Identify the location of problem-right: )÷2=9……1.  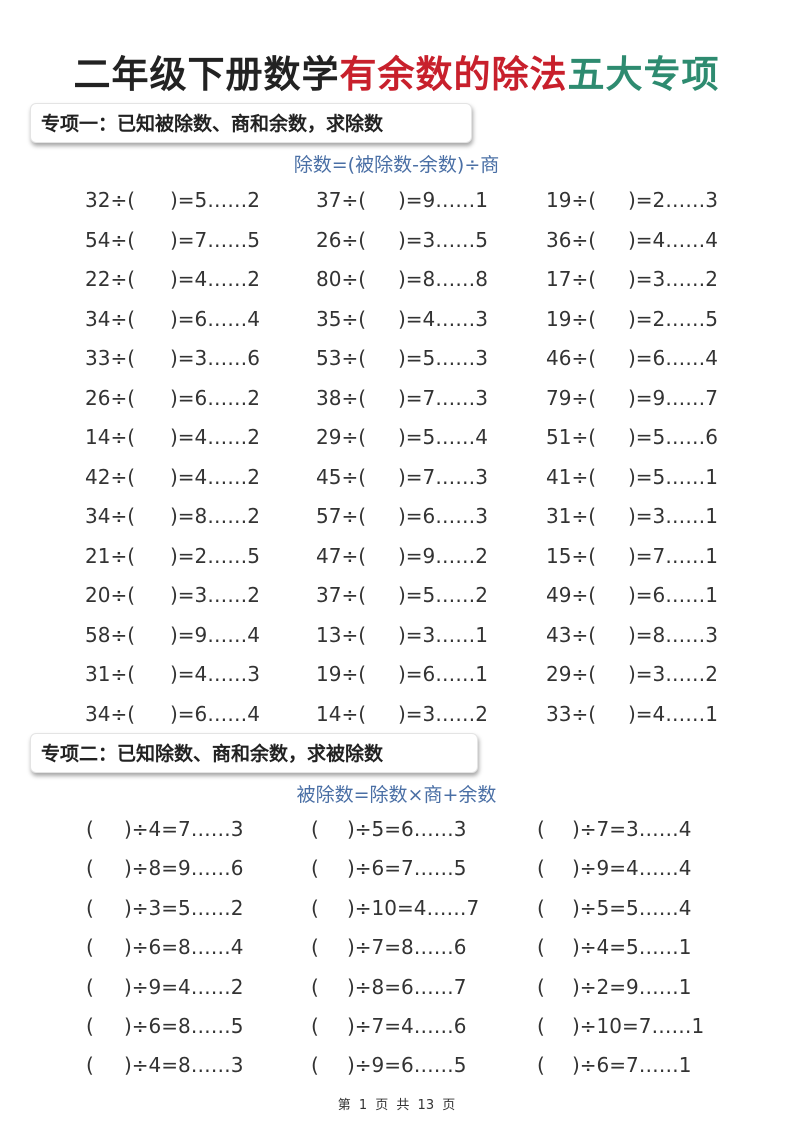
(632, 986).